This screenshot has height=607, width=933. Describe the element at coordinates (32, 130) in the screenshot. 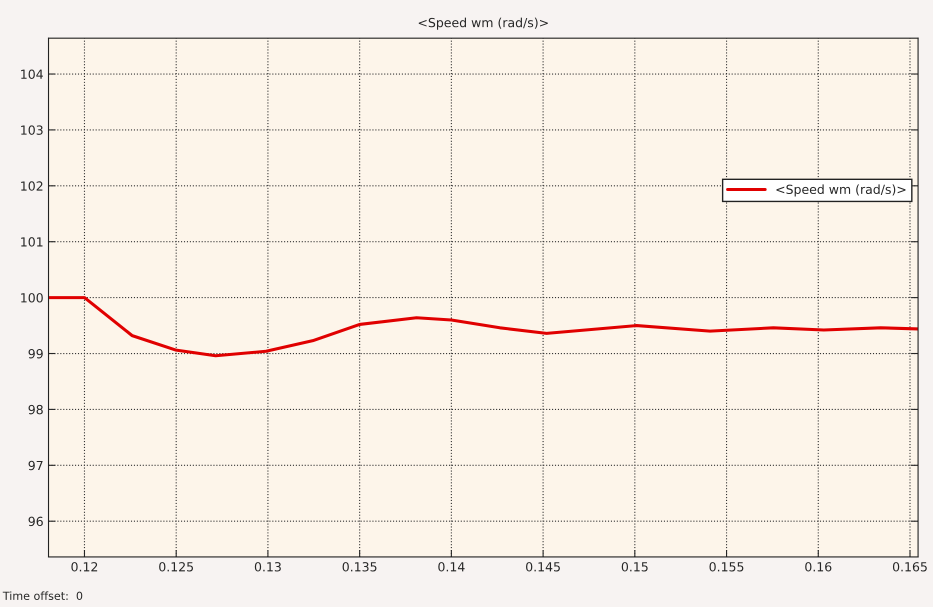

I see `y-tick-label: 103` at that location.